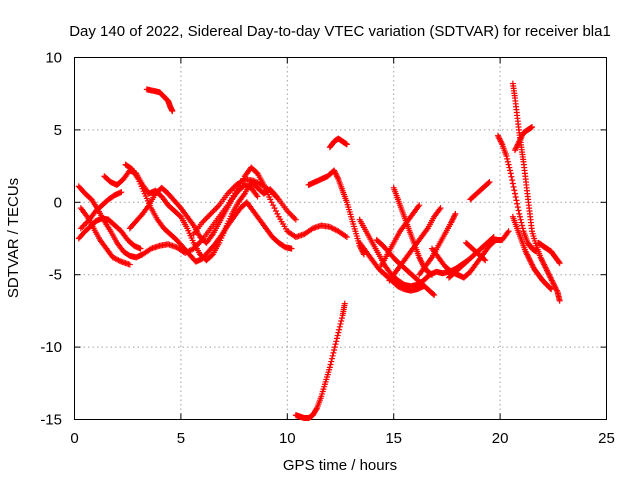  Describe the element at coordinates (74, 438) in the screenshot. I see `x-tick-label: 0` at that location.